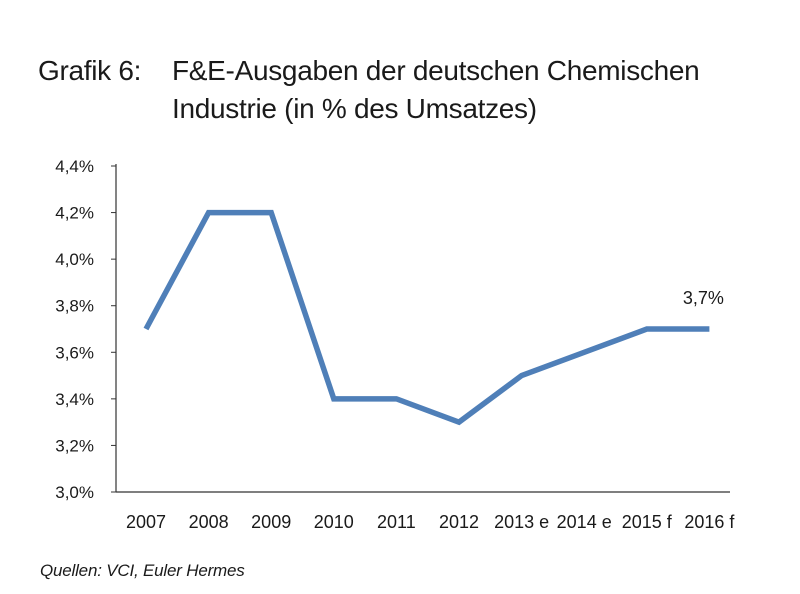 The height and width of the screenshot is (594, 800). Describe the element at coordinates (74, 399) in the screenshot. I see `y-tick-label: 3,4%` at that location.